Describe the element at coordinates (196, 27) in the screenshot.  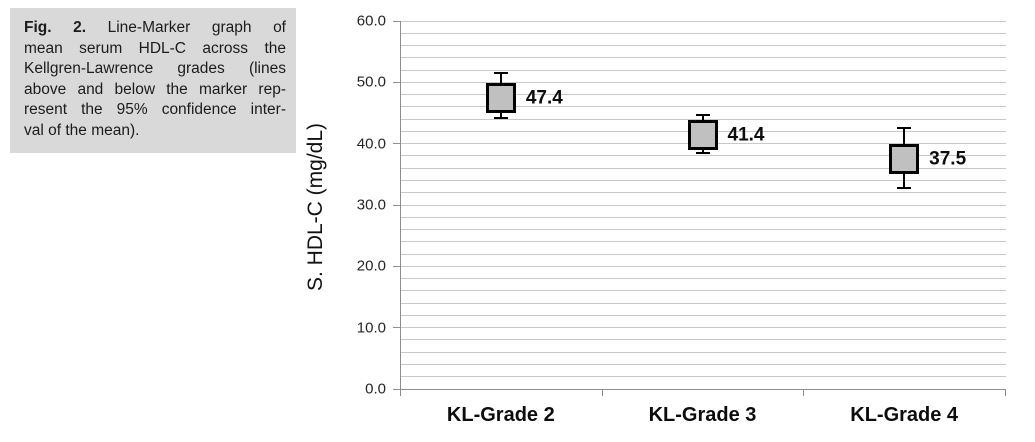
I see `caption-text: Line-Marker graph of` at that location.